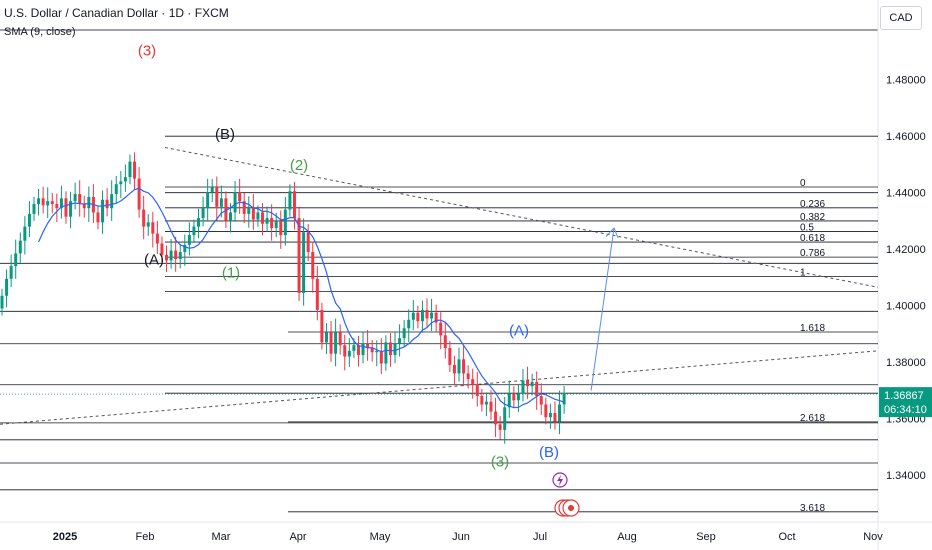 The height and width of the screenshot is (550, 932). What do you see at coordinates (906, 476) in the screenshot?
I see `price-tick-label: 1.34000` at bounding box center [906, 476].